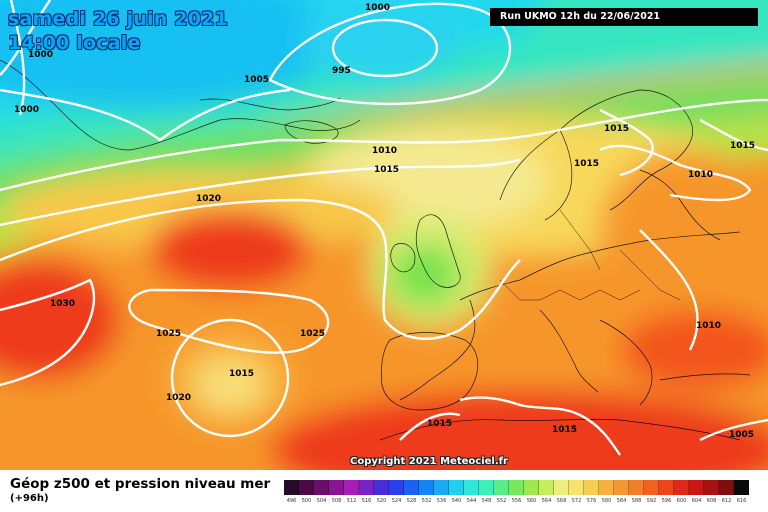 Image resolution: width=768 pixels, height=512 pixels. Describe the element at coordinates (624, 17) in the screenshot. I see `run-info: Run UKMO 12h du 22/06/2021` at that location.